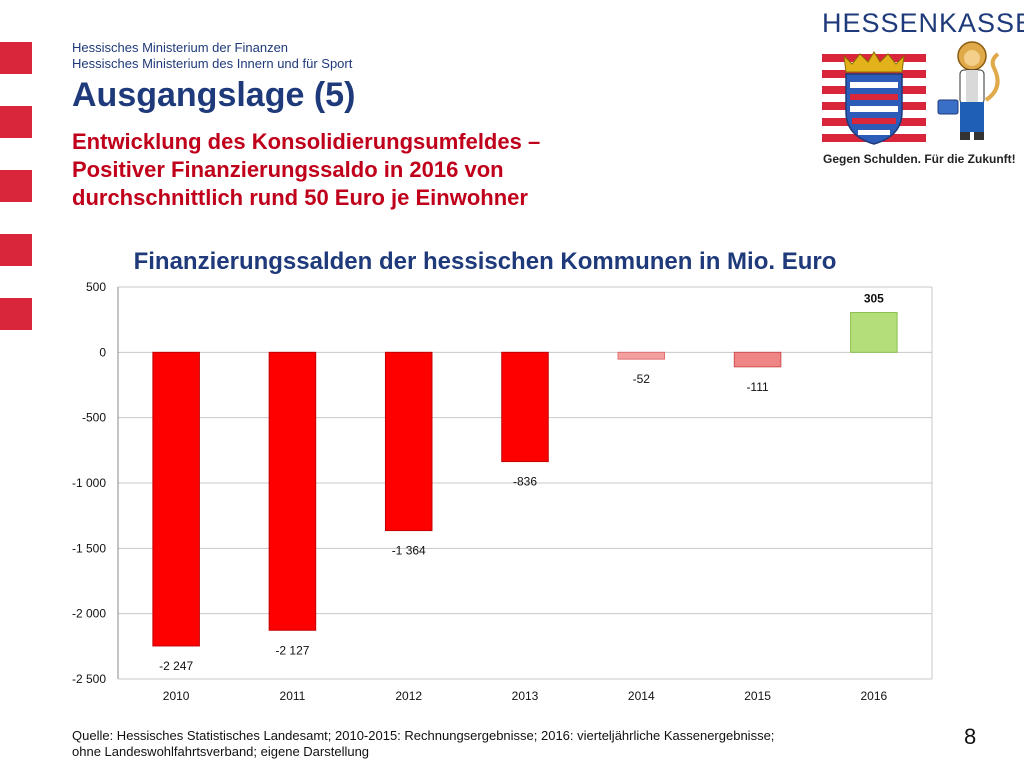 This screenshot has height=768, width=1024. Describe the element at coordinates (408, 441) in the screenshot. I see `bar-2012` at that location.